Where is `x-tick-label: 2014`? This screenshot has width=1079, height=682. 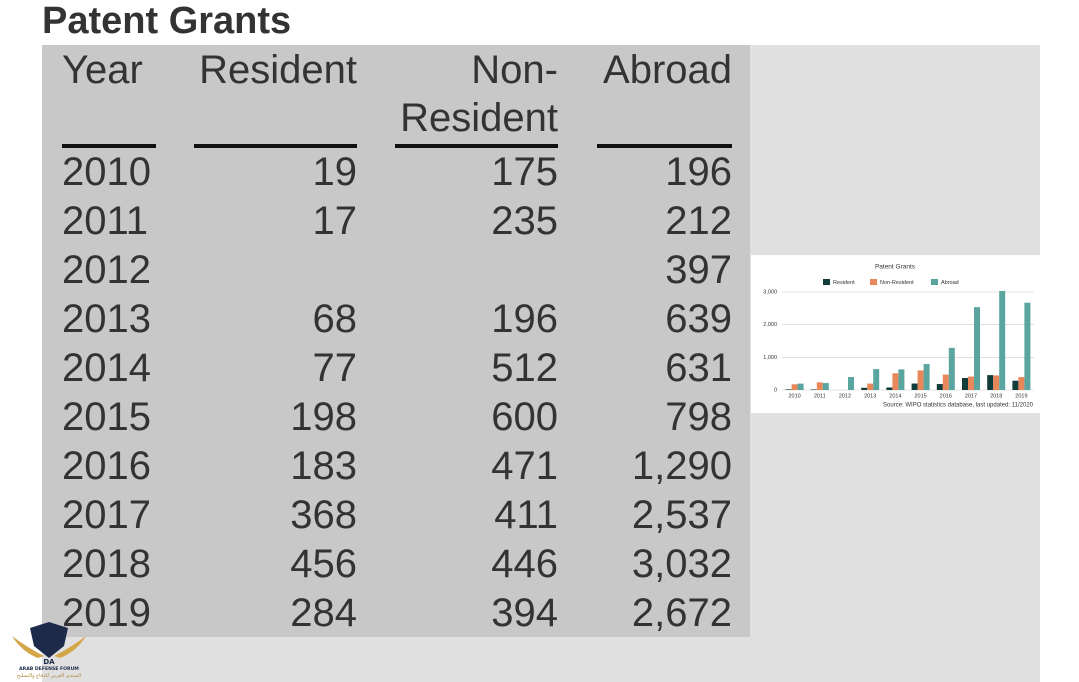
x-tick-label: 2014 is located at coordinates (895, 396).